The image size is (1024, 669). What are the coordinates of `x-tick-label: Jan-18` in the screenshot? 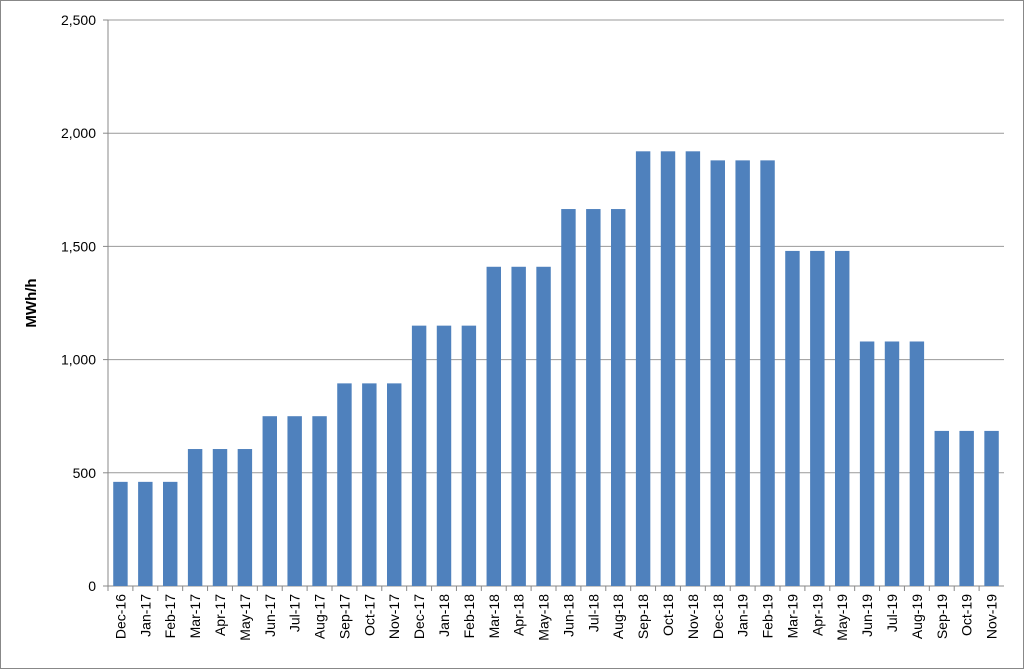 It's located at (444, 615).